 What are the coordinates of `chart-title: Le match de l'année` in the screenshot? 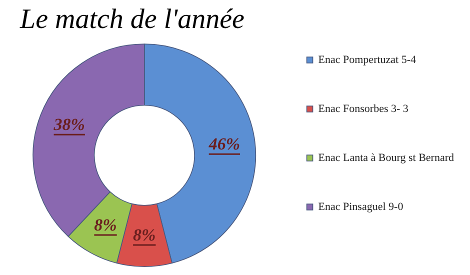 It's located at (131, 20).